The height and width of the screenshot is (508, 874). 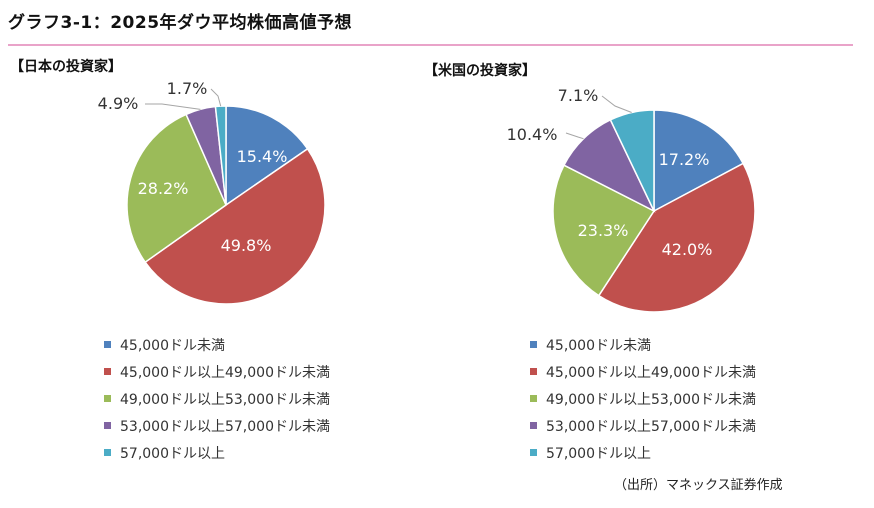 What do you see at coordinates (651, 426) in the screenshot?
I see `us-legend-label-53000-57000: 53,000ドル以上57,000ドル未満` at bounding box center [651, 426].